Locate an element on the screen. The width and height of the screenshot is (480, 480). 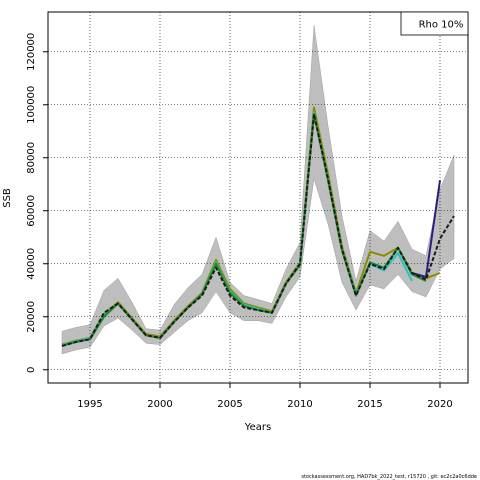
y-axis: 0 20000 40000 60000 80000 100000 120000 is located at coordinates (37, 203).